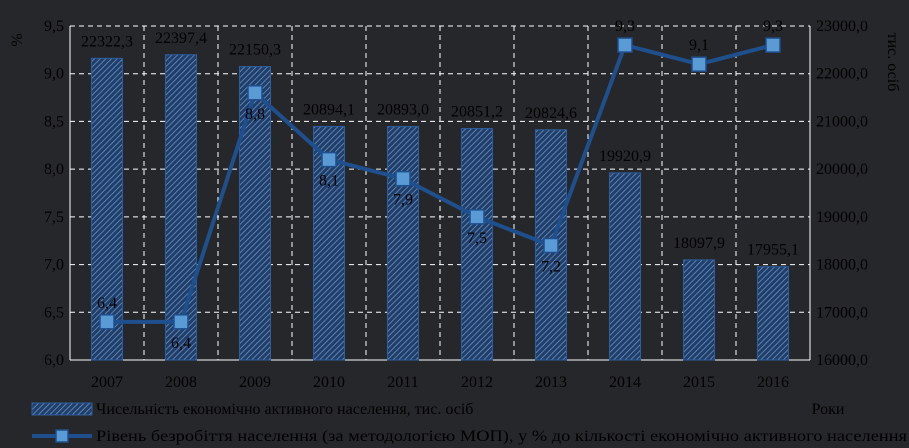  What do you see at coordinates (477, 382) in the screenshot?
I see `x-tick-label: 2012` at bounding box center [477, 382].